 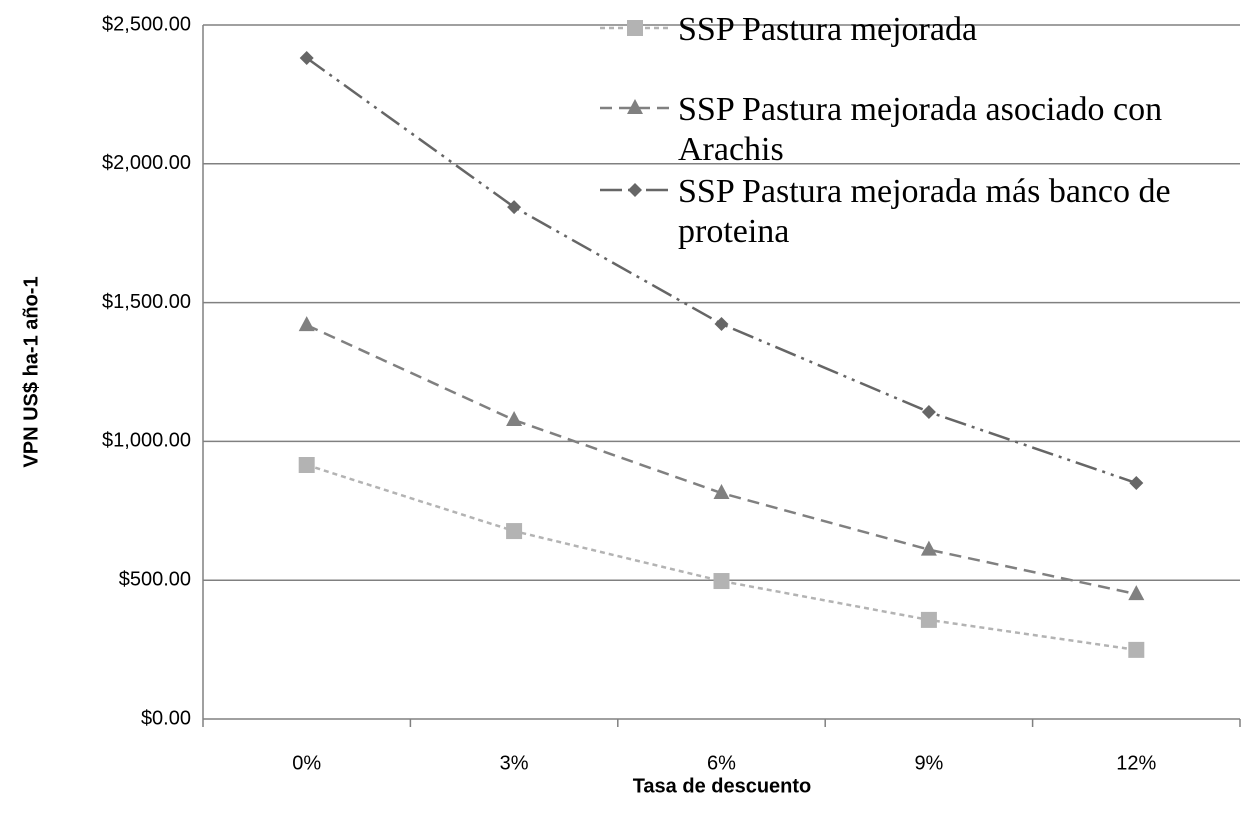 What do you see at coordinates (146, 163) in the screenshot?
I see `y-tick-label: $2,000.00` at bounding box center [146, 163].